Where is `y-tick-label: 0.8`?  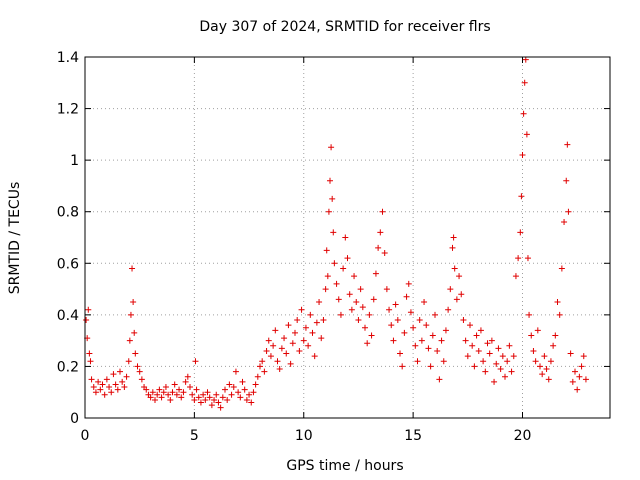
y-tick-label: 0.8 is located at coordinates (68, 213).